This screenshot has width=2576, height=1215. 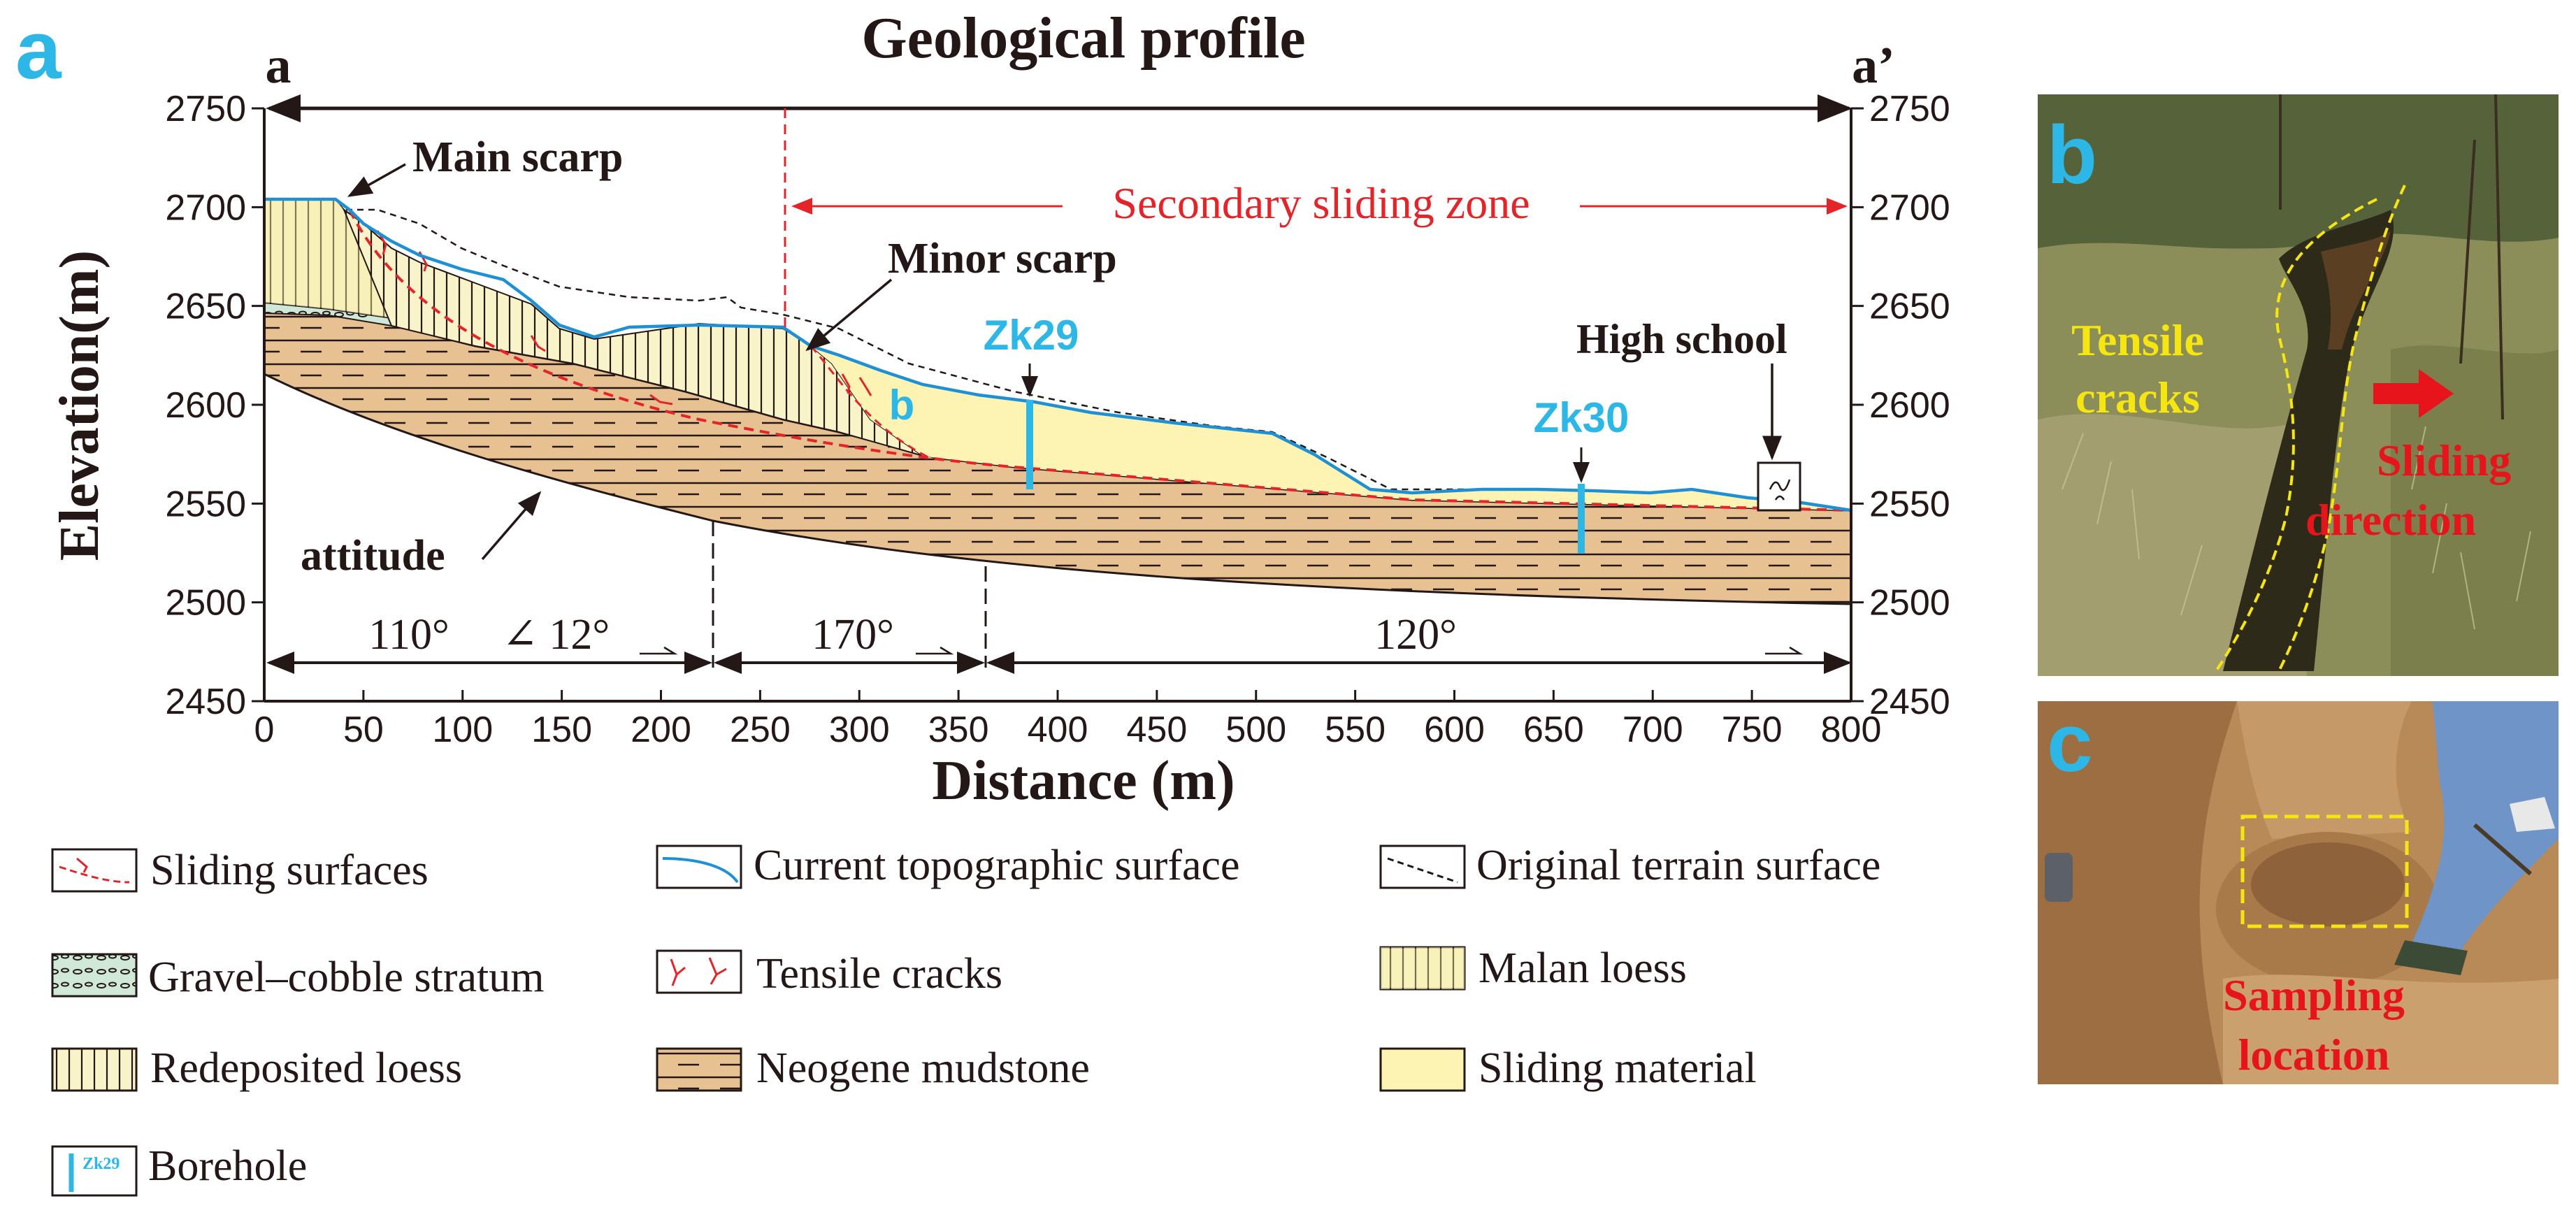 I want to click on x-tick-label: 750, so click(x=1752, y=730).